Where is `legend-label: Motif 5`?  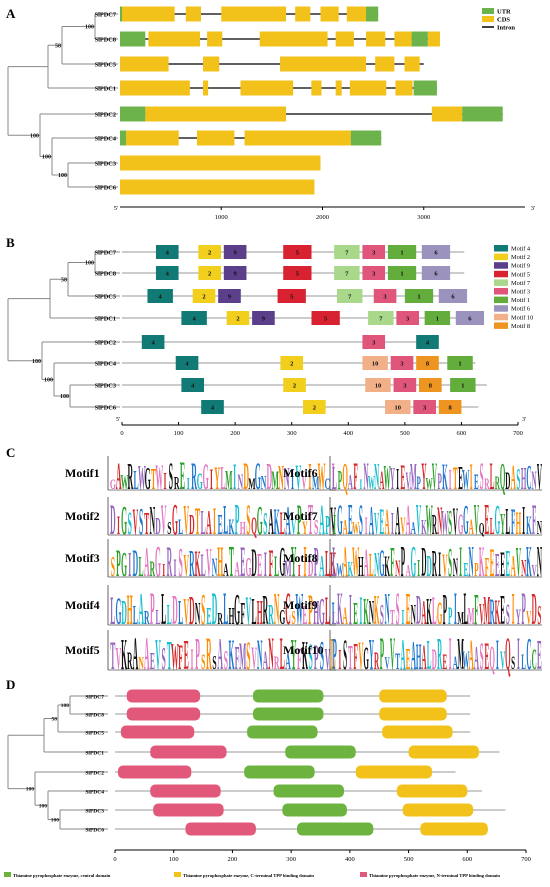 legend-label: Motif 5 is located at coordinates (520, 274).